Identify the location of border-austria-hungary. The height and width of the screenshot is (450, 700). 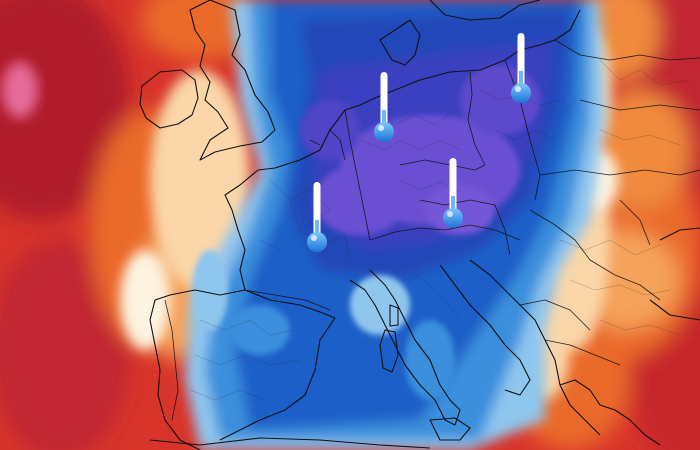
(502, 230).